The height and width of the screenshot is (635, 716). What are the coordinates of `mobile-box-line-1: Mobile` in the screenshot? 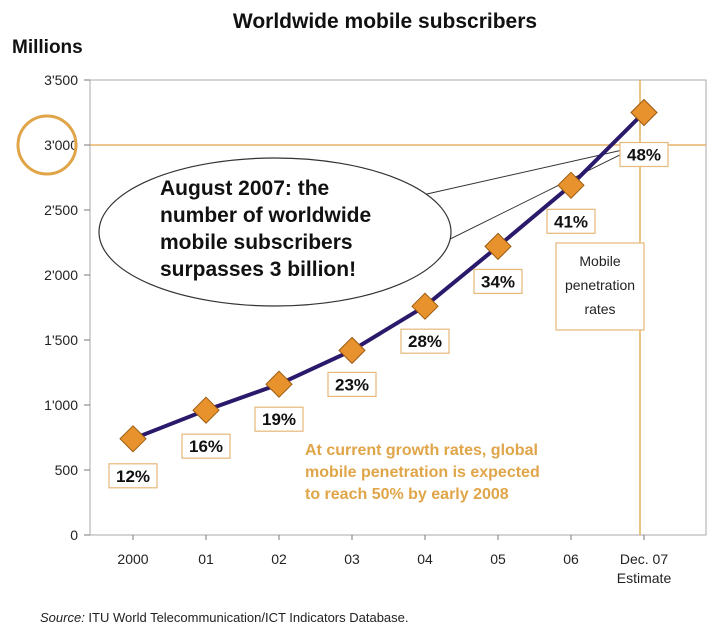 It's located at (599, 261).